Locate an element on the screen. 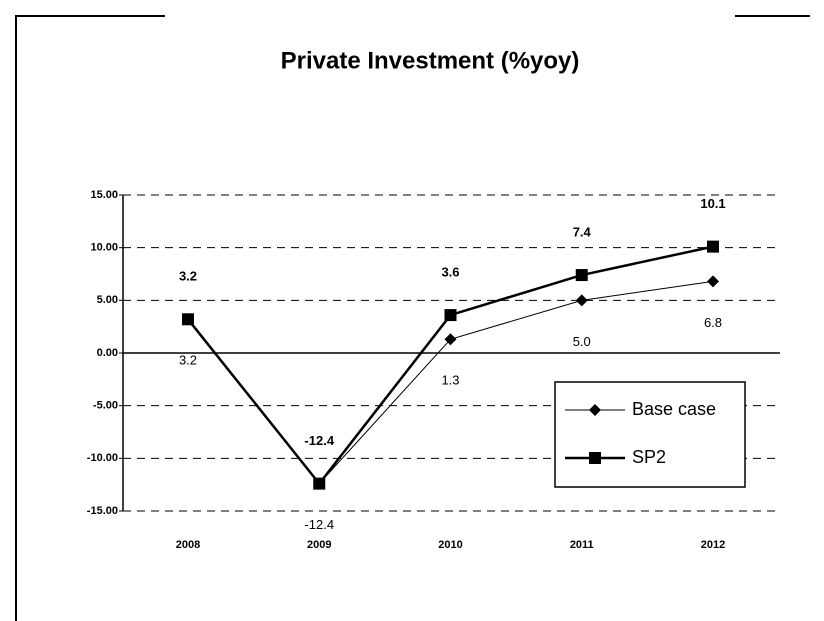  data-label: 1.3 is located at coordinates (450, 380).